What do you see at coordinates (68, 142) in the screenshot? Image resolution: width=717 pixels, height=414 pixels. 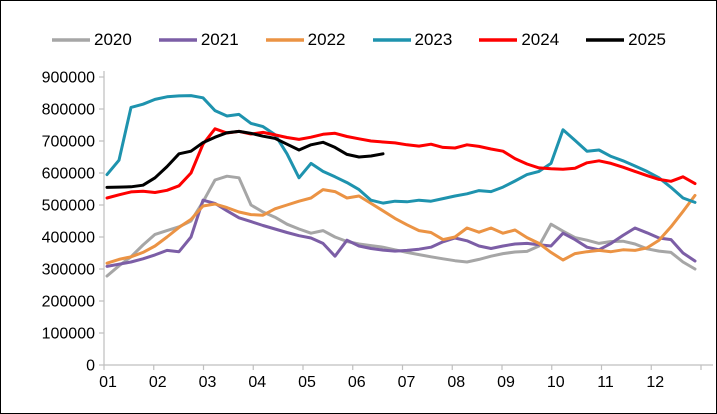 I see `y-axis-tick-label: 700000` at bounding box center [68, 142].